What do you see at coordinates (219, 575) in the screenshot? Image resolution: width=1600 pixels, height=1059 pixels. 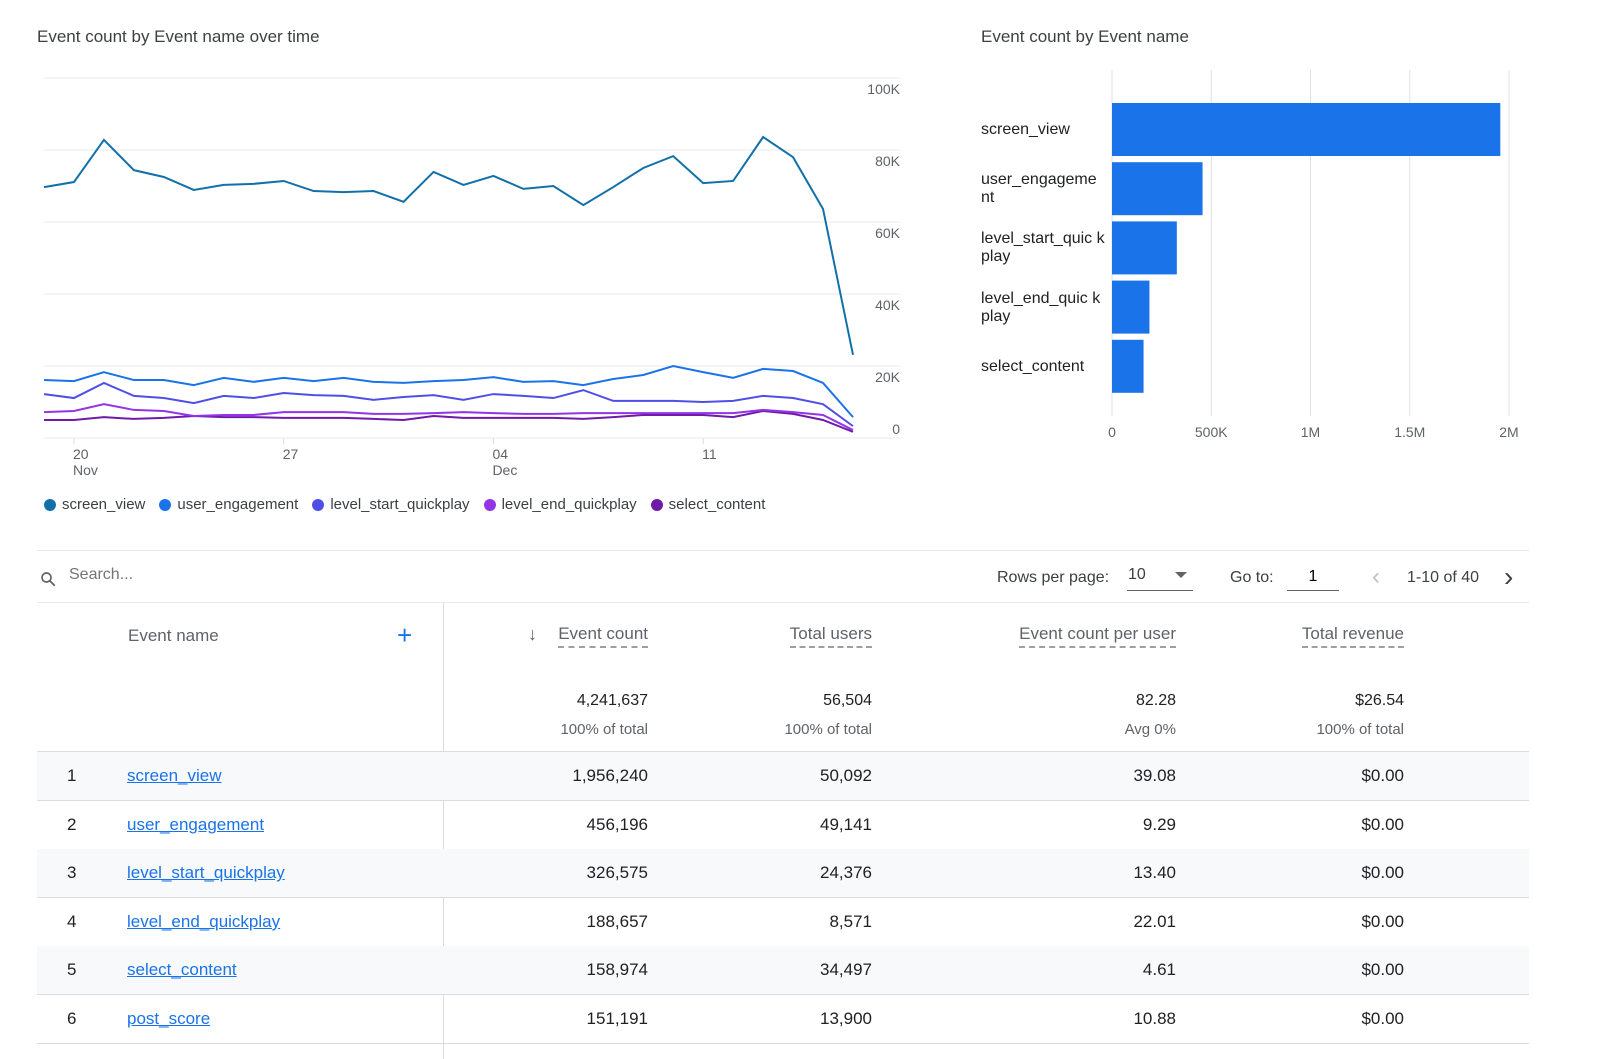 I see `search-input` at bounding box center [219, 575].